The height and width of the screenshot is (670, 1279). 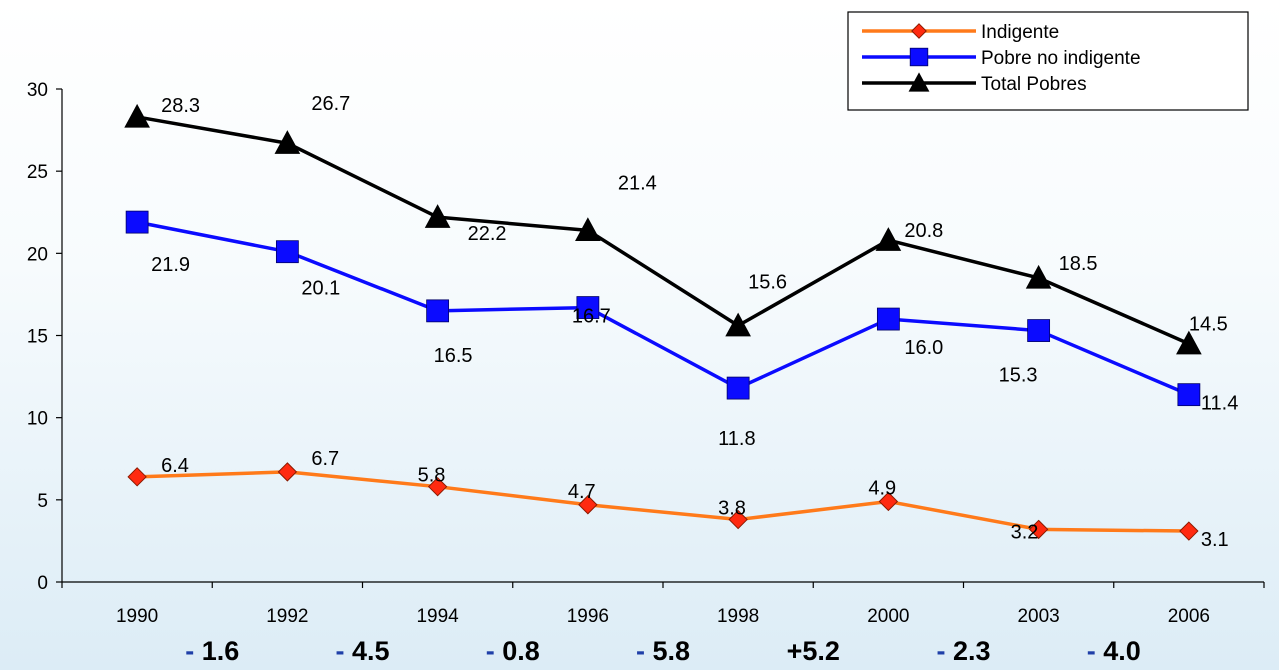 I want to click on period-change-label: - 4.0, so click(x=1114, y=651).